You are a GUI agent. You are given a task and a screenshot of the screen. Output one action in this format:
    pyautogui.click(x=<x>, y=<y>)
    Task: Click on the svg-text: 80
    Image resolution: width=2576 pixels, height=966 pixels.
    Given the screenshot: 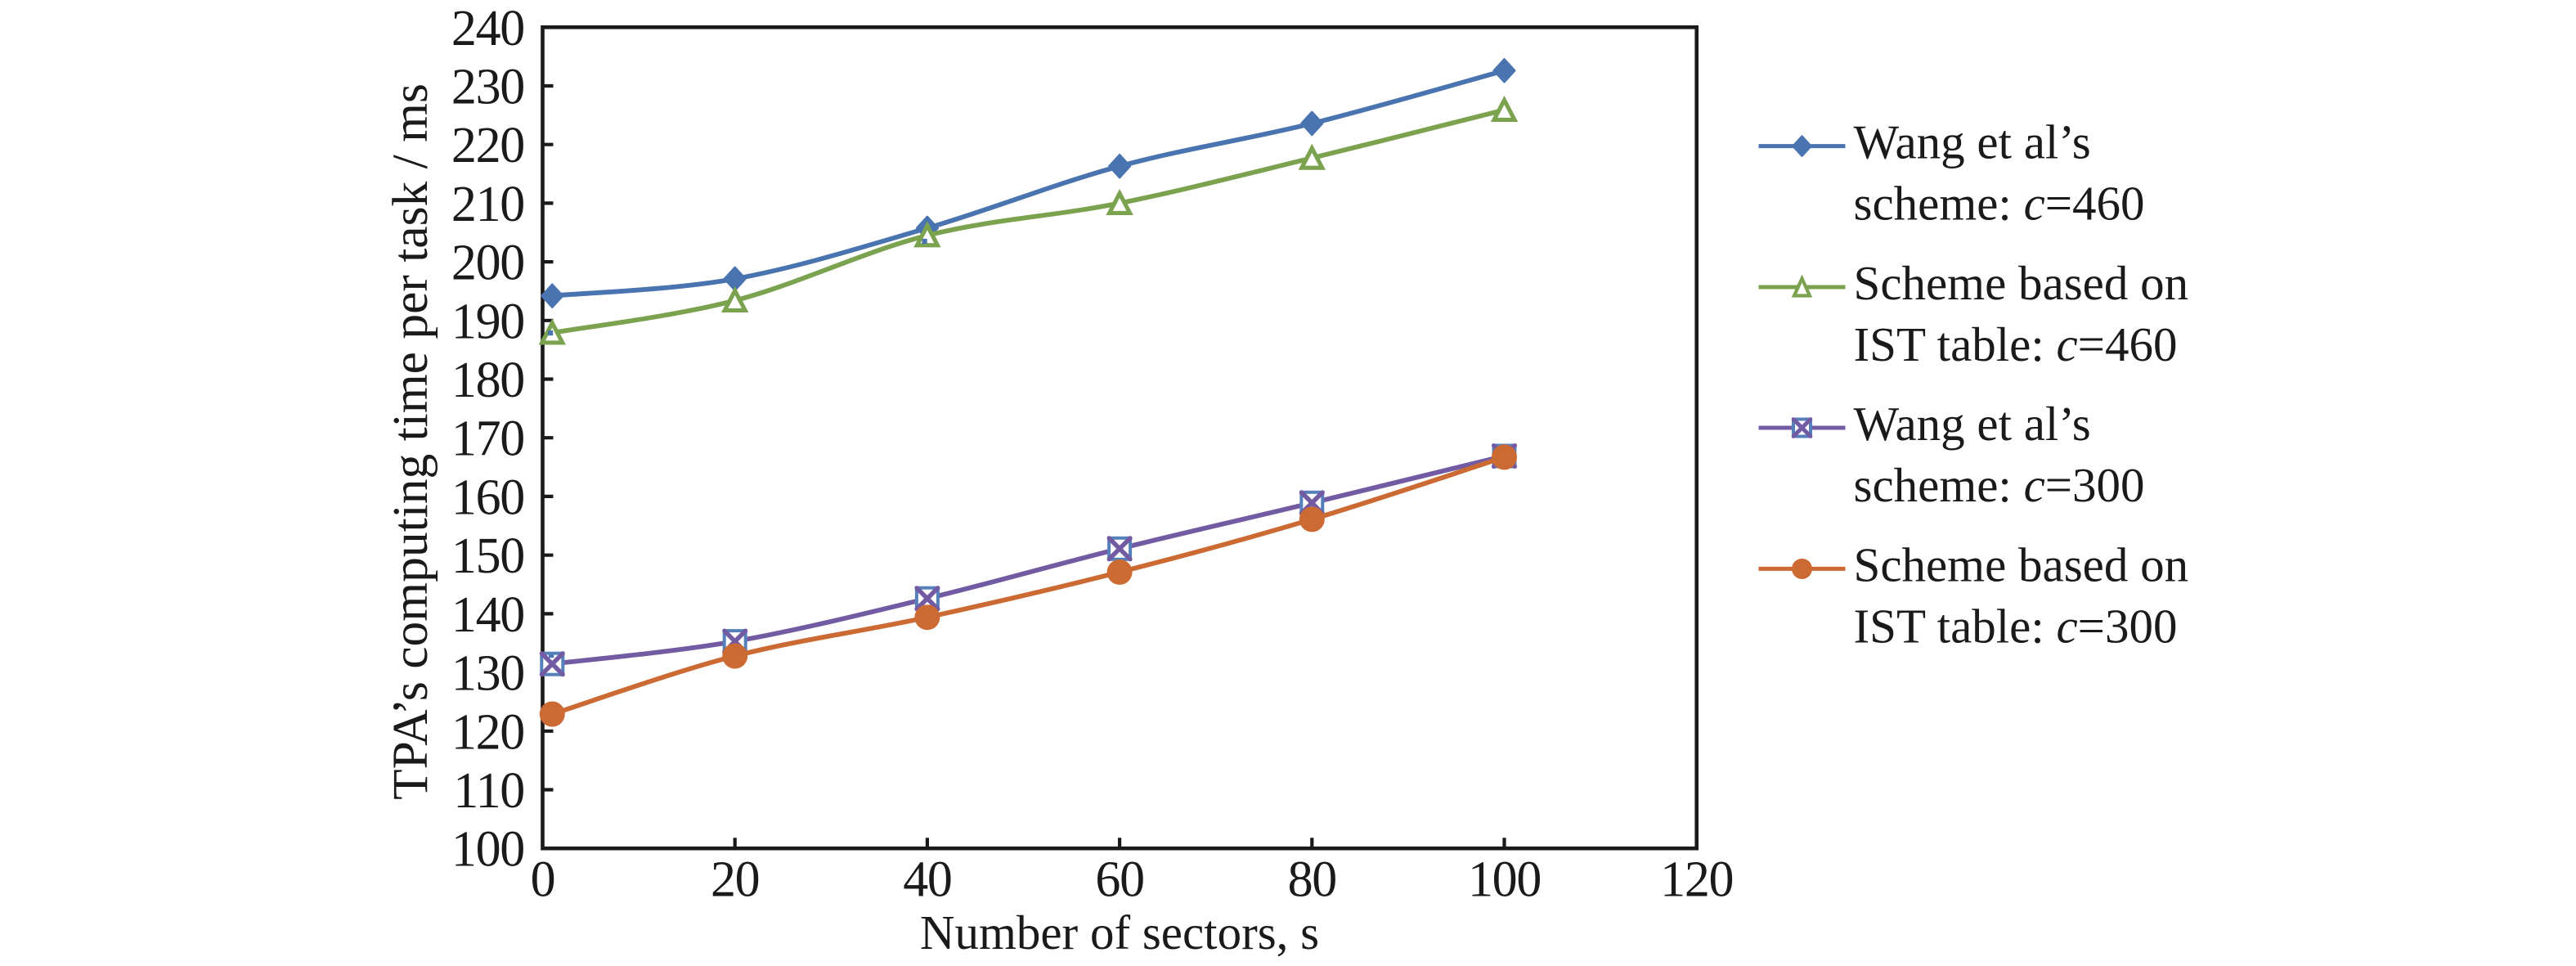 What is the action you would take?
    pyautogui.click(x=1312, y=880)
    